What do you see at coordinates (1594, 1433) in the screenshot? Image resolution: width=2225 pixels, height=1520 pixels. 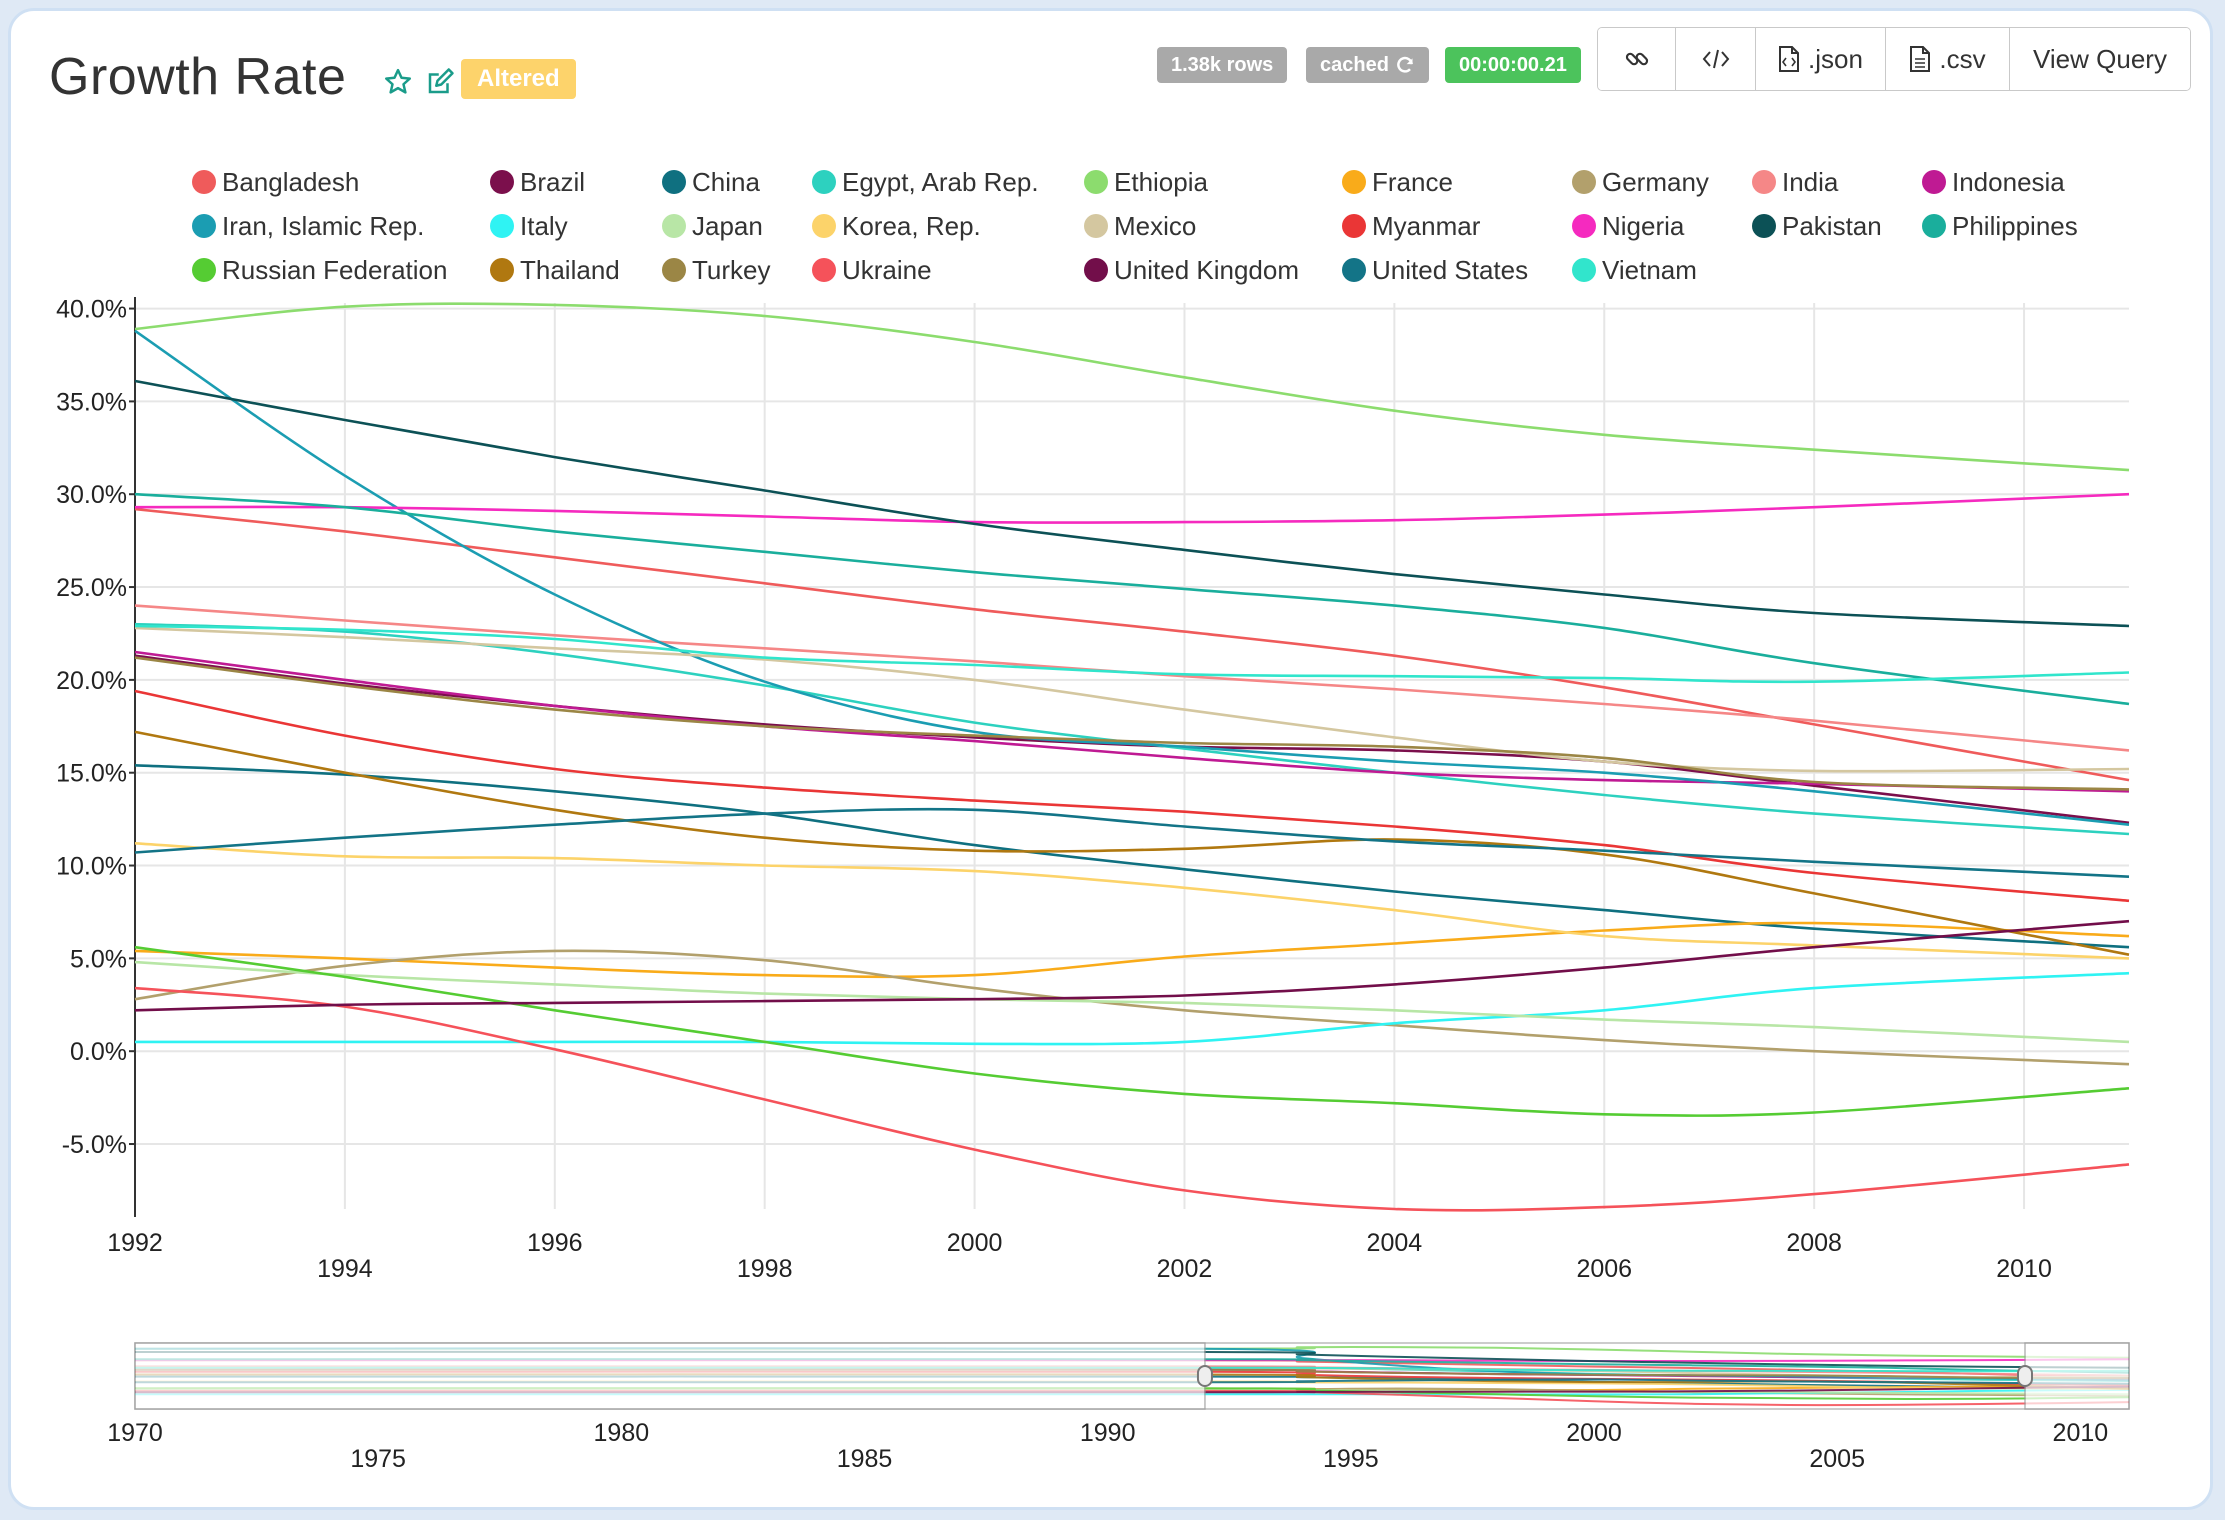 I see `brush-tick-label: 2000` at bounding box center [1594, 1433].